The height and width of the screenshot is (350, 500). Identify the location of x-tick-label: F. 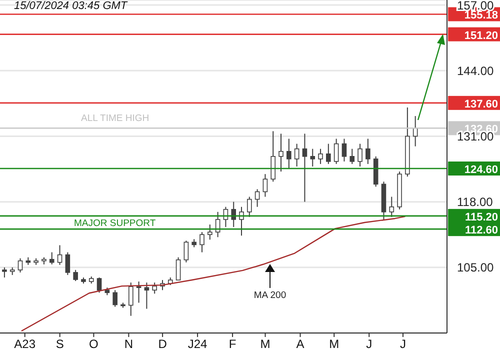
(232, 343).